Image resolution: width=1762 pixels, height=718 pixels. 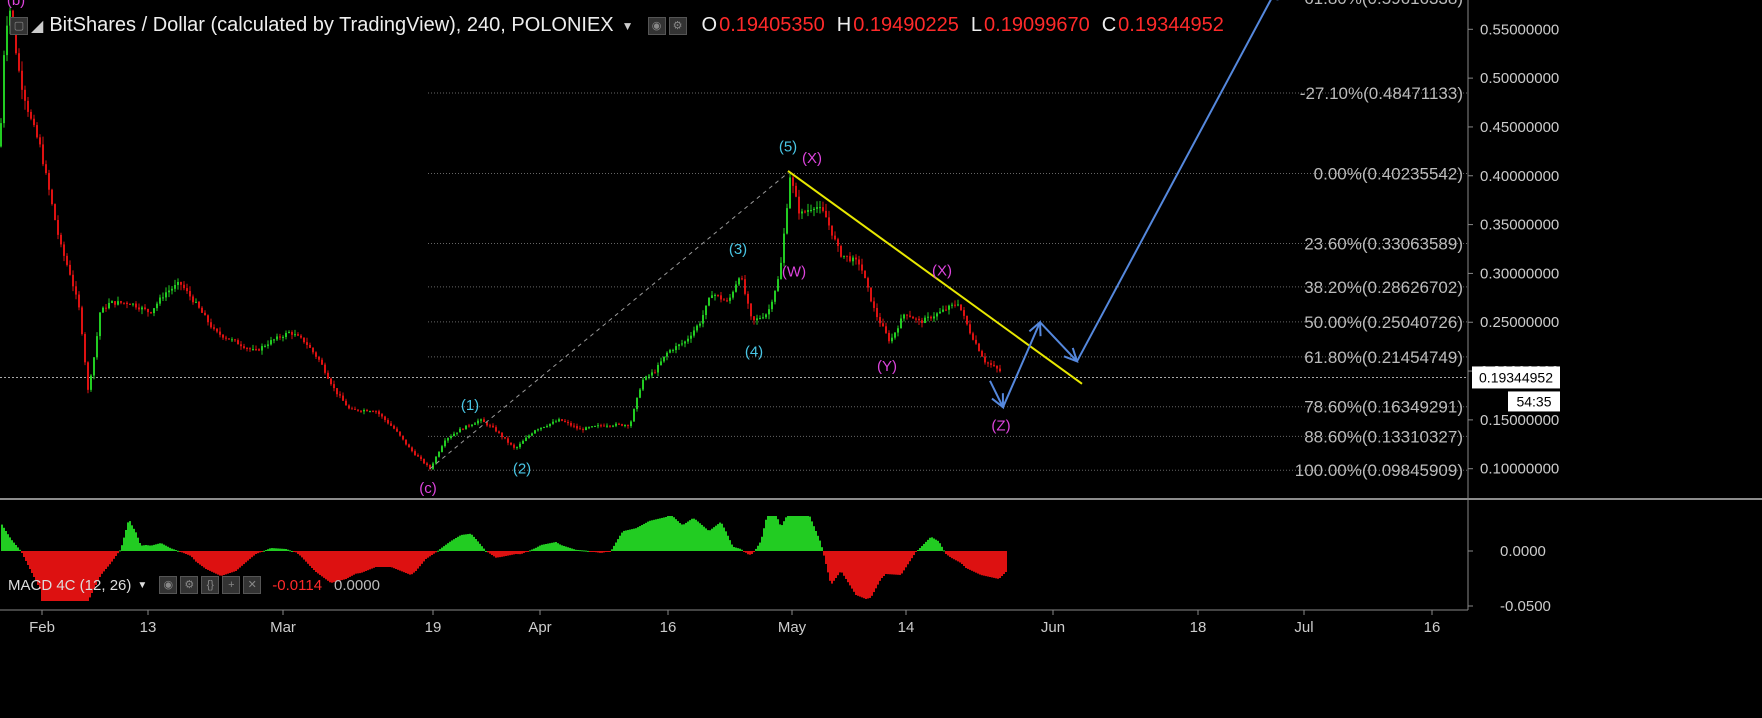 What do you see at coordinates (231, 585) in the screenshot?
I see `add-icon: +` at bounding box center [231, 585].